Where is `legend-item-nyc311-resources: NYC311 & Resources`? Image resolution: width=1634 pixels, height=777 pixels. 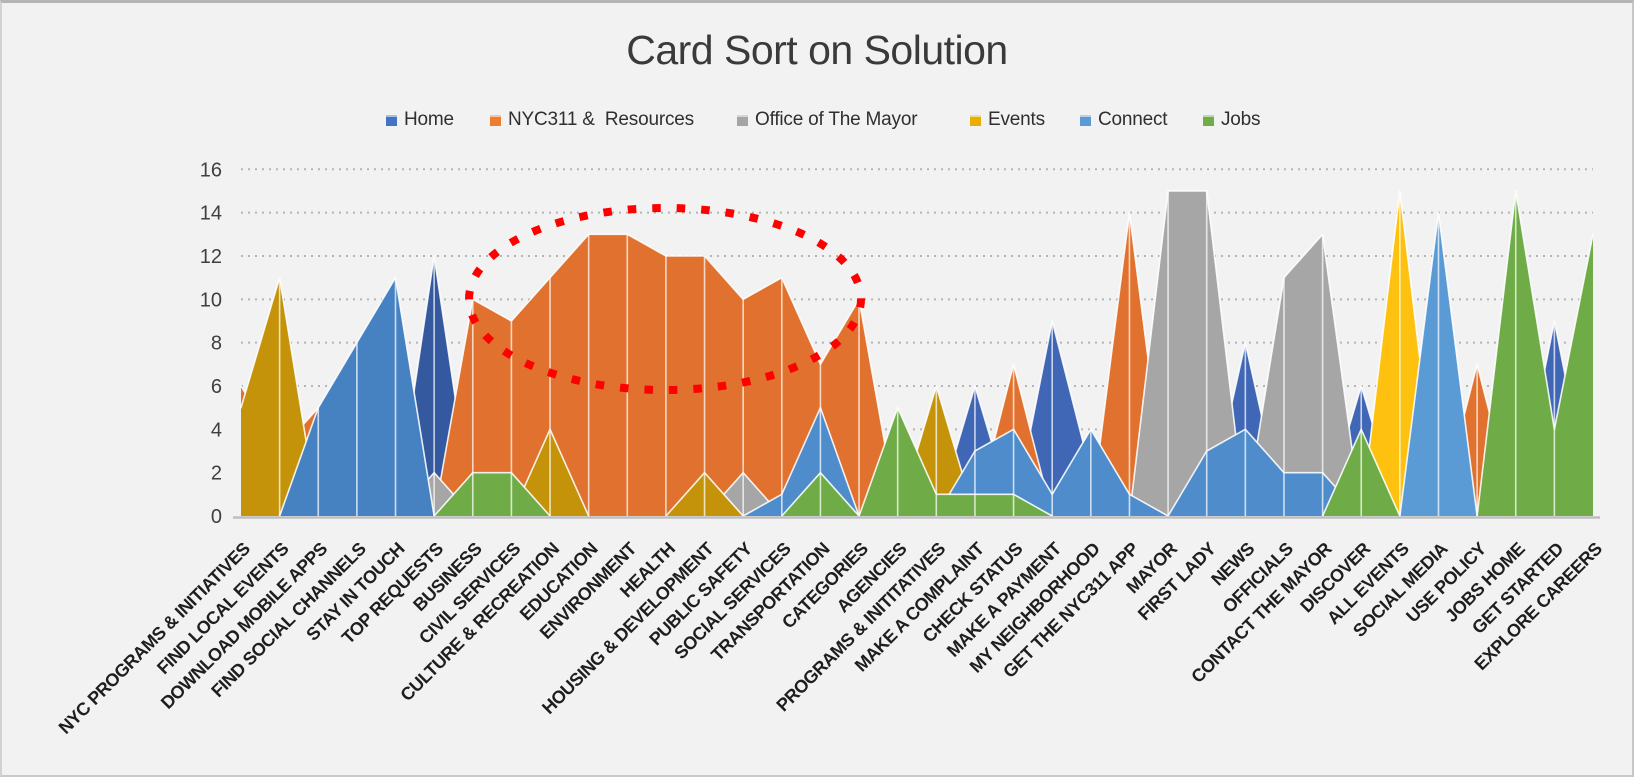 legend-item-nyc311-resources: NYC311 & Resources is located at coordinates (592, 120).